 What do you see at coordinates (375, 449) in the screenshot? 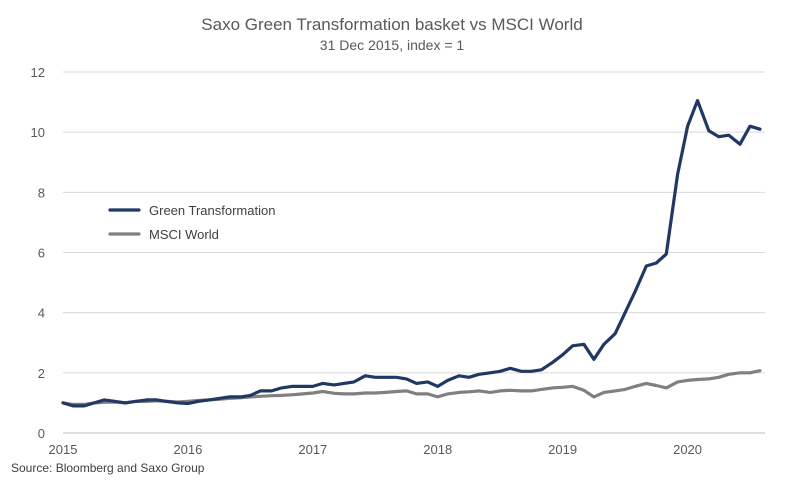
I see `x-axis-tick-labels: 2015 2016 2017 2018 2019 2020` at bounding box center [375, 449].